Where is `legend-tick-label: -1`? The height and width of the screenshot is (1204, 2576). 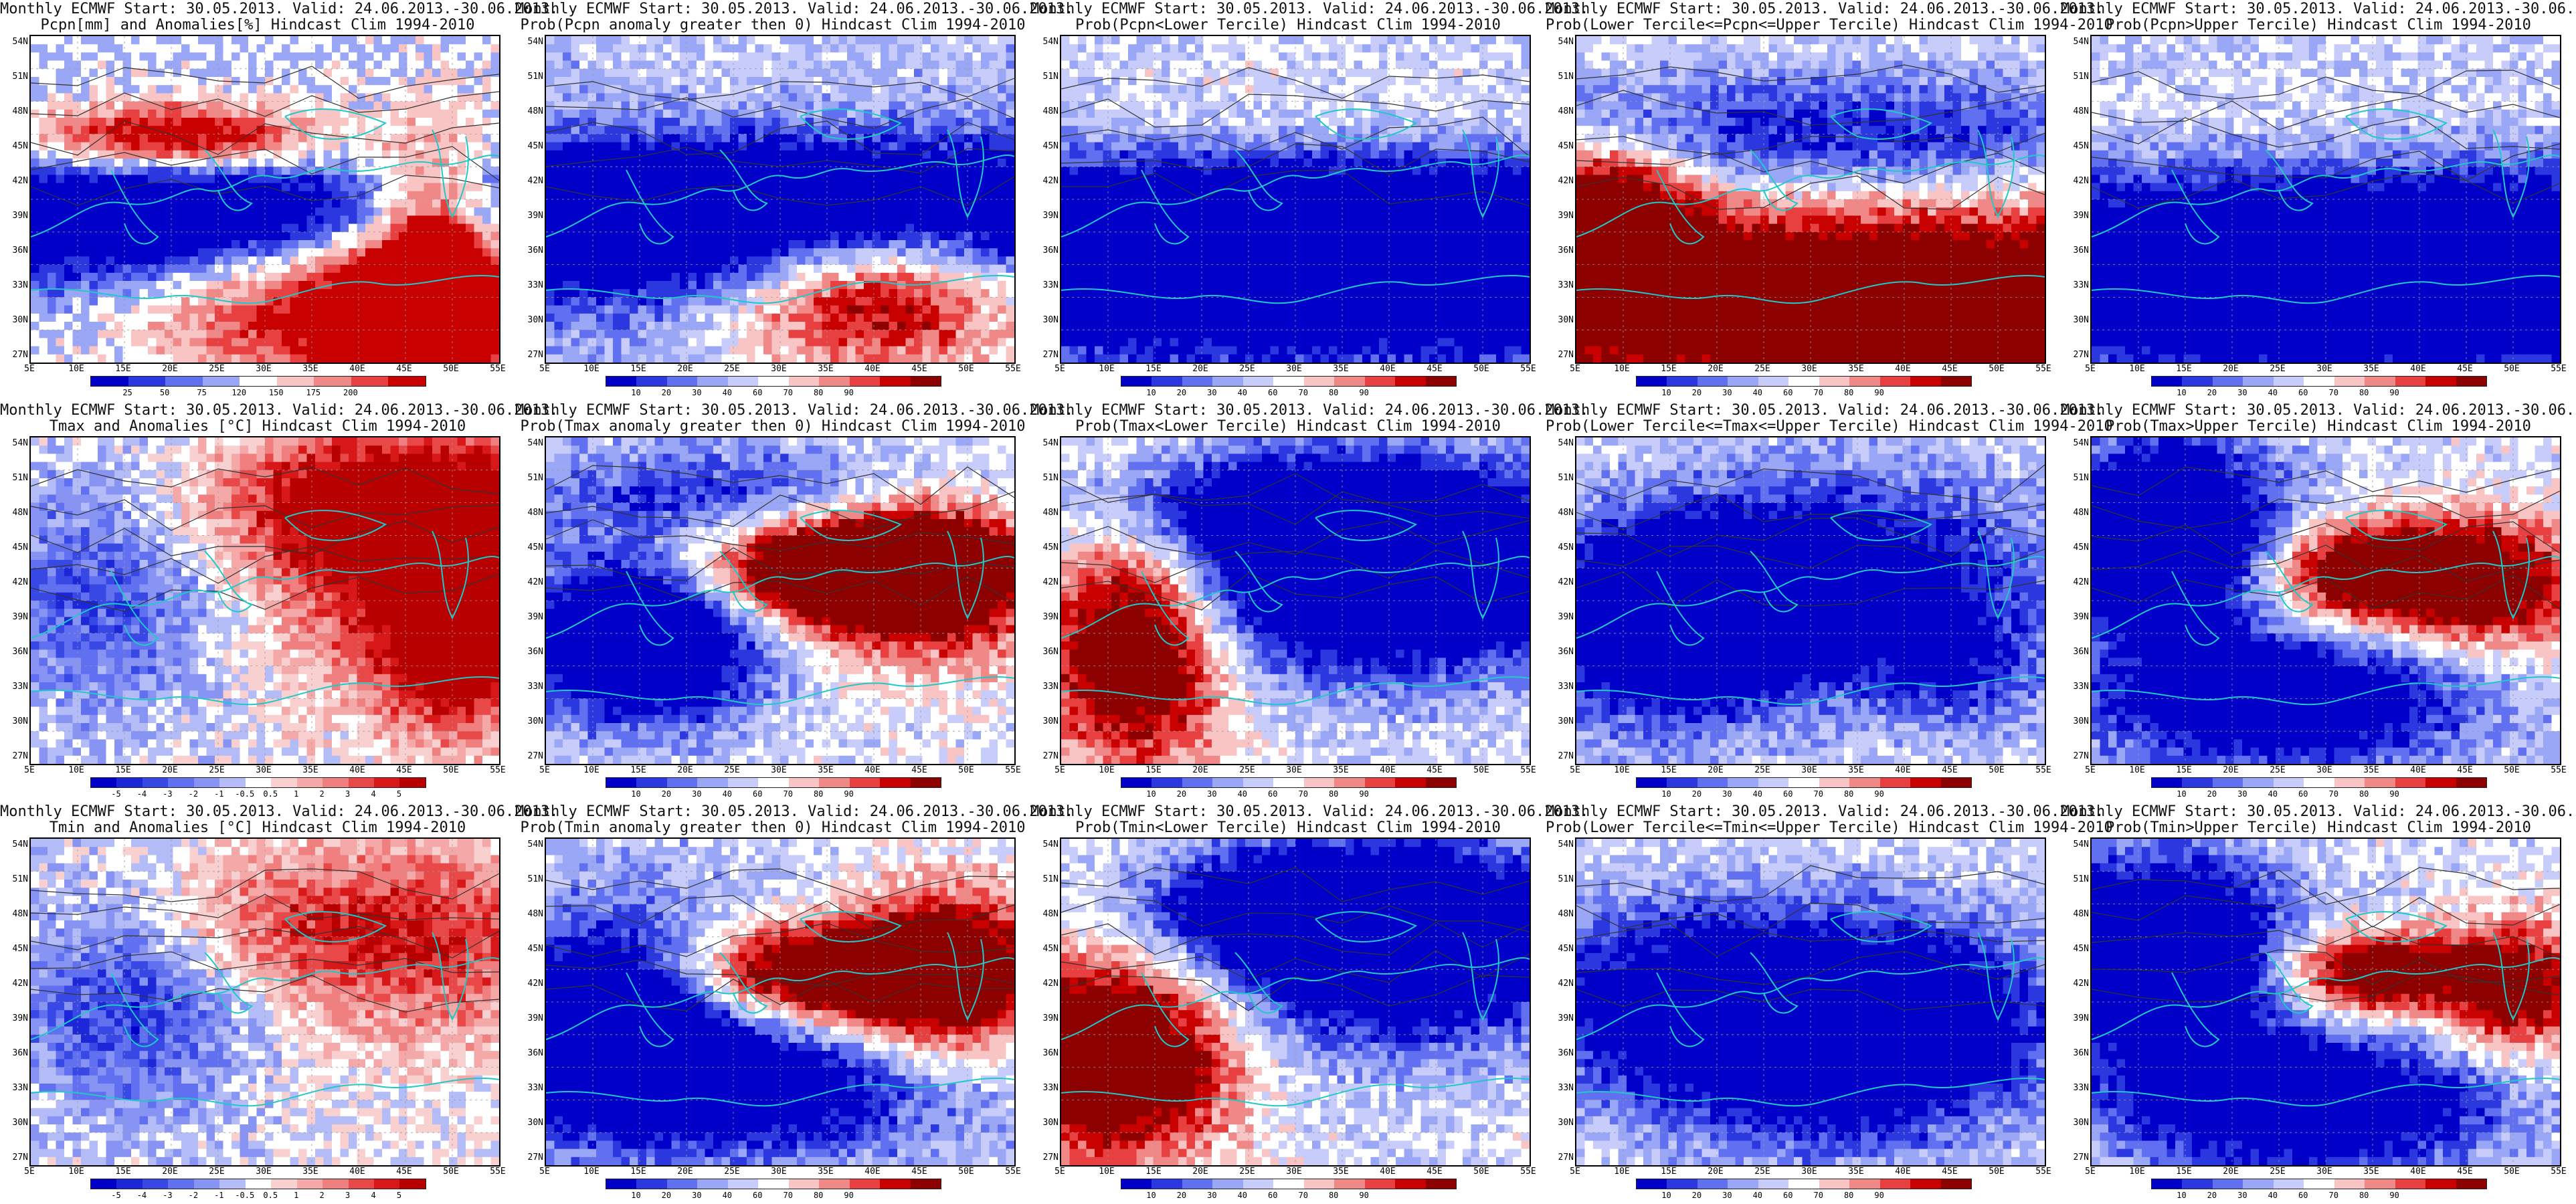
legend-tick-label: -1 is located at coordinates (218, 794).